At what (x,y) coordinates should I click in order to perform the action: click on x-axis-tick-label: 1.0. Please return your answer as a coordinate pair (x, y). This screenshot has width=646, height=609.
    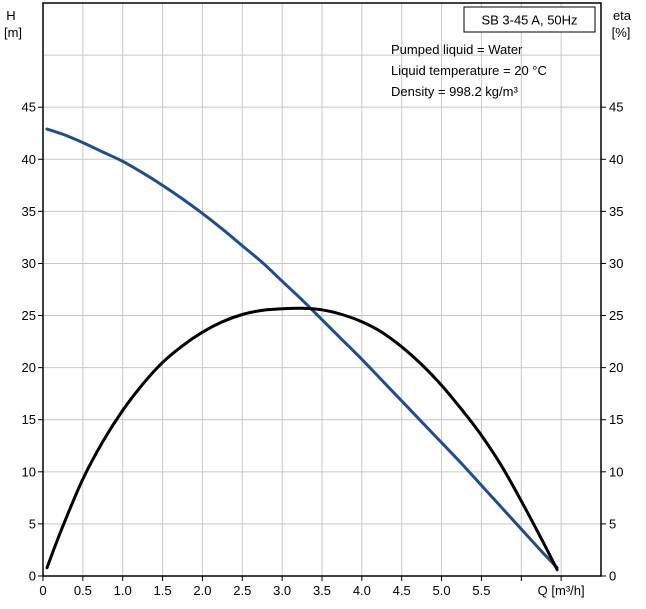
    Looking at the image, I should click on (123, 590).